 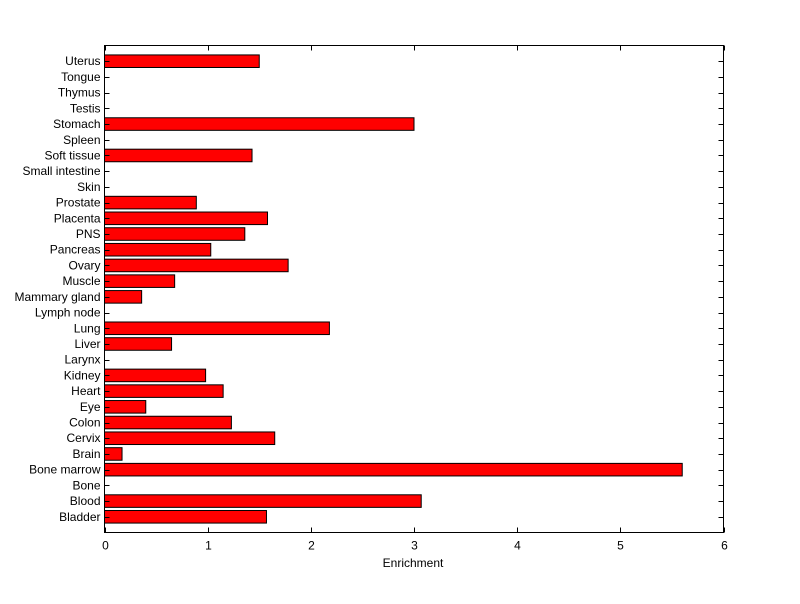 What do you see at coordinates (113, 454) in the screenshot?
I see `bar-brain` at bounding box center [113, 454].